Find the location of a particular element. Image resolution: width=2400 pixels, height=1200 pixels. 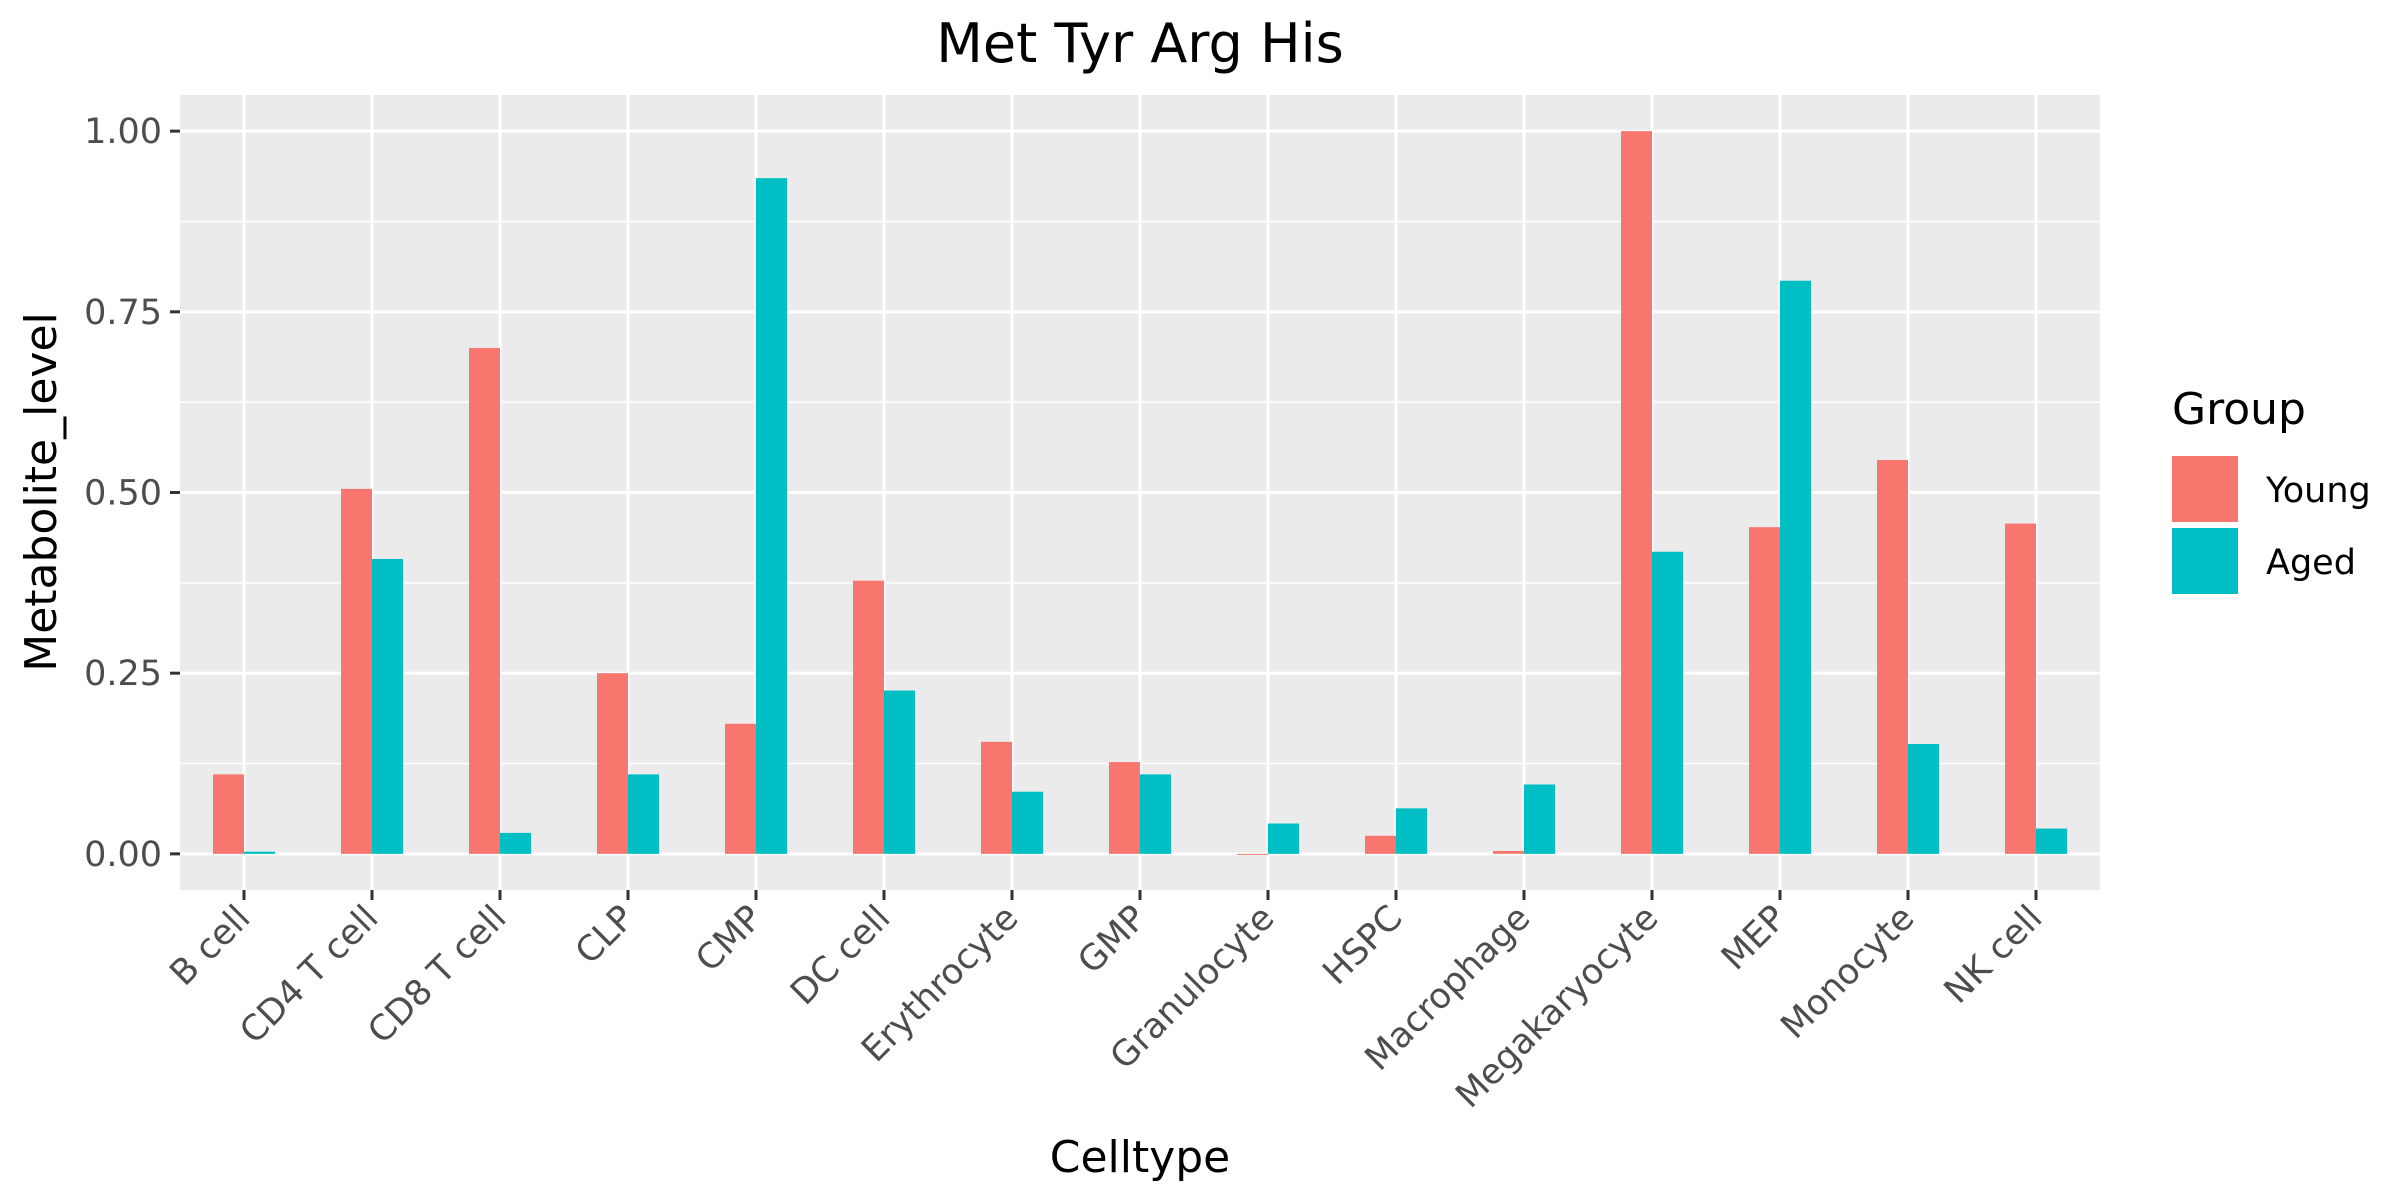

legend: Group Young Aged is located at coordinates (2271, 489).